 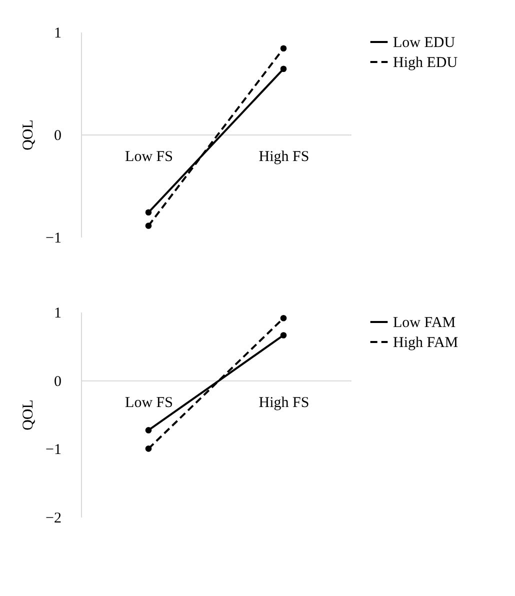 I want to click on legend-label: High FAM, so click(x=425, y=343).